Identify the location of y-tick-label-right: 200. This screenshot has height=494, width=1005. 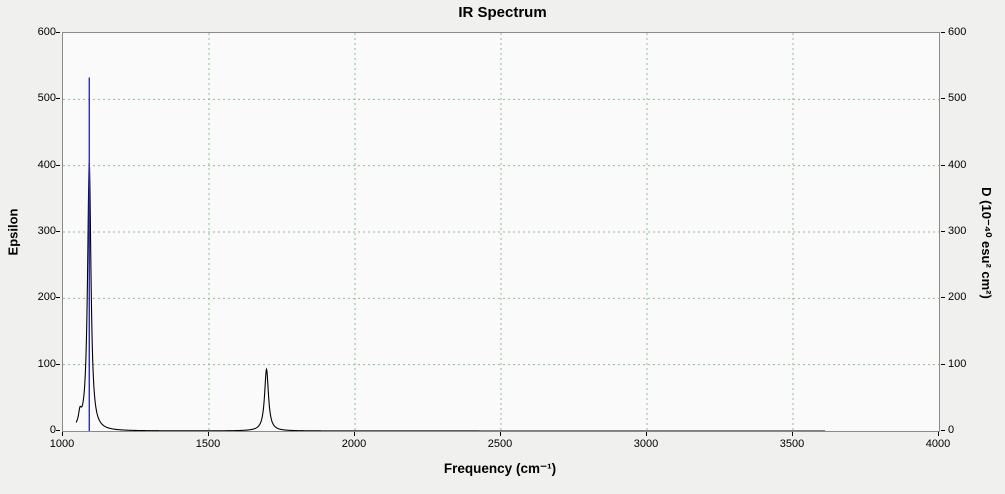
(957, 297).